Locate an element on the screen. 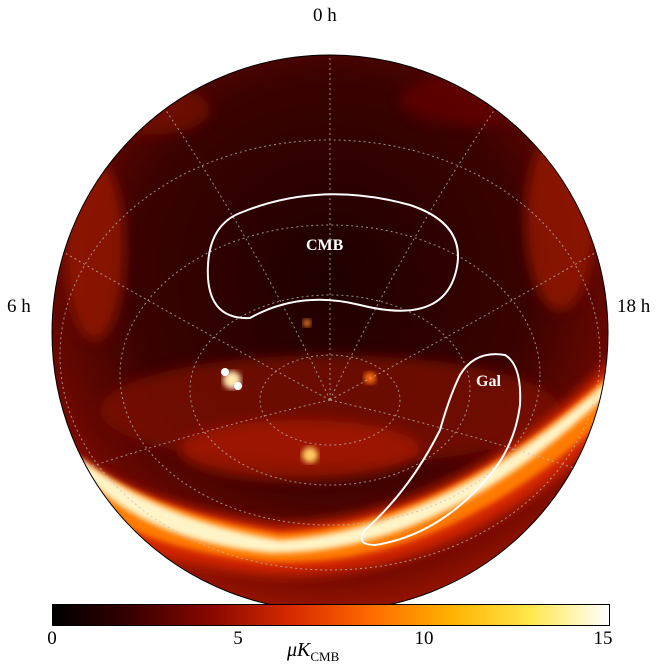 This screenshot has width=661, height=666. ra-label-18h: 18 h is located at coordinates (634, 306).